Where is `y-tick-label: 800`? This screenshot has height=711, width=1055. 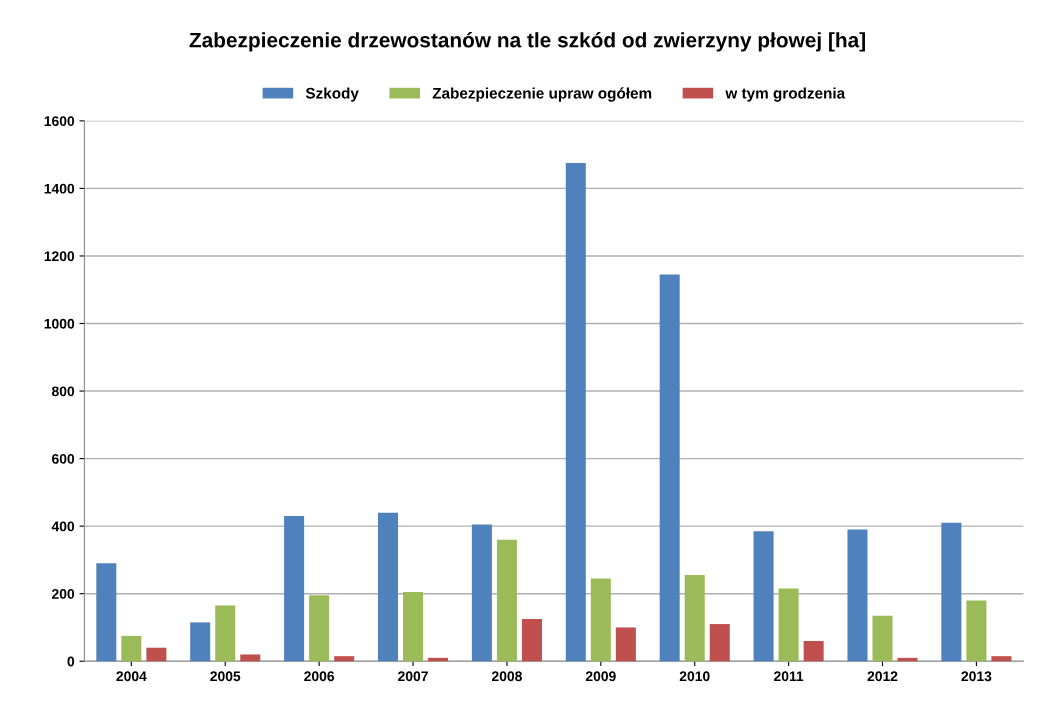
y-tick-label: 800 is located at coordinates (63, 391).